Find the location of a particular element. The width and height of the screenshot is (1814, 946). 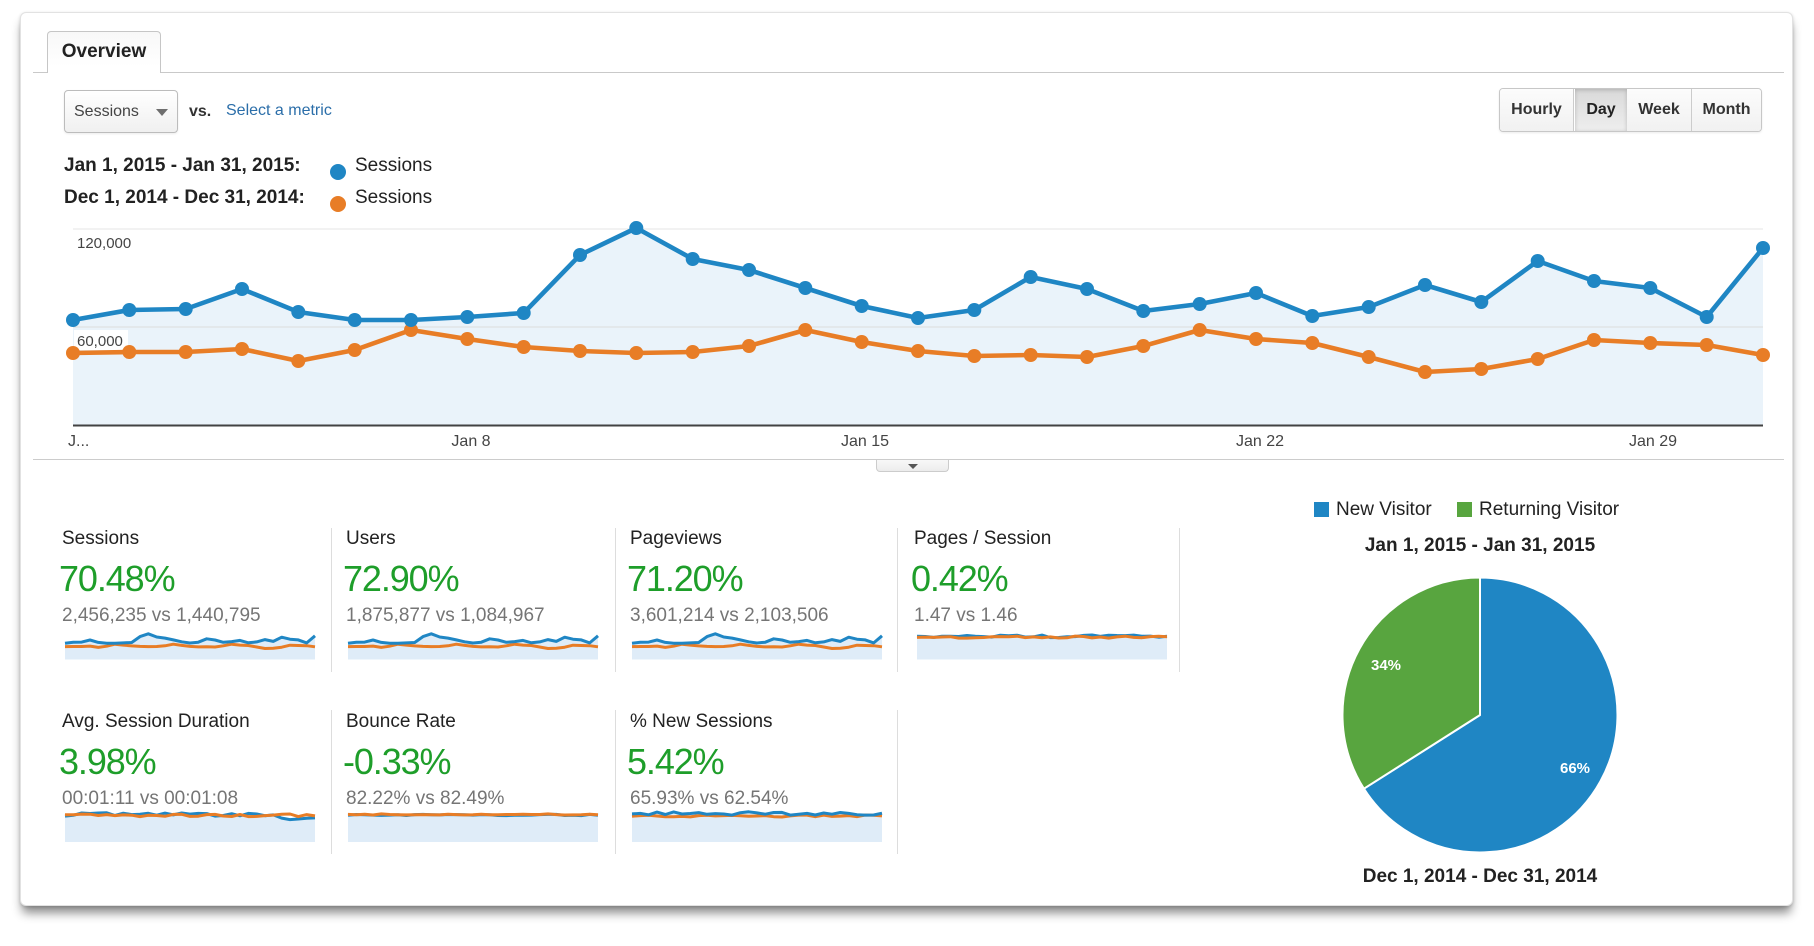

svg-text: Jan 22 is located at coordinates (1260, 441).